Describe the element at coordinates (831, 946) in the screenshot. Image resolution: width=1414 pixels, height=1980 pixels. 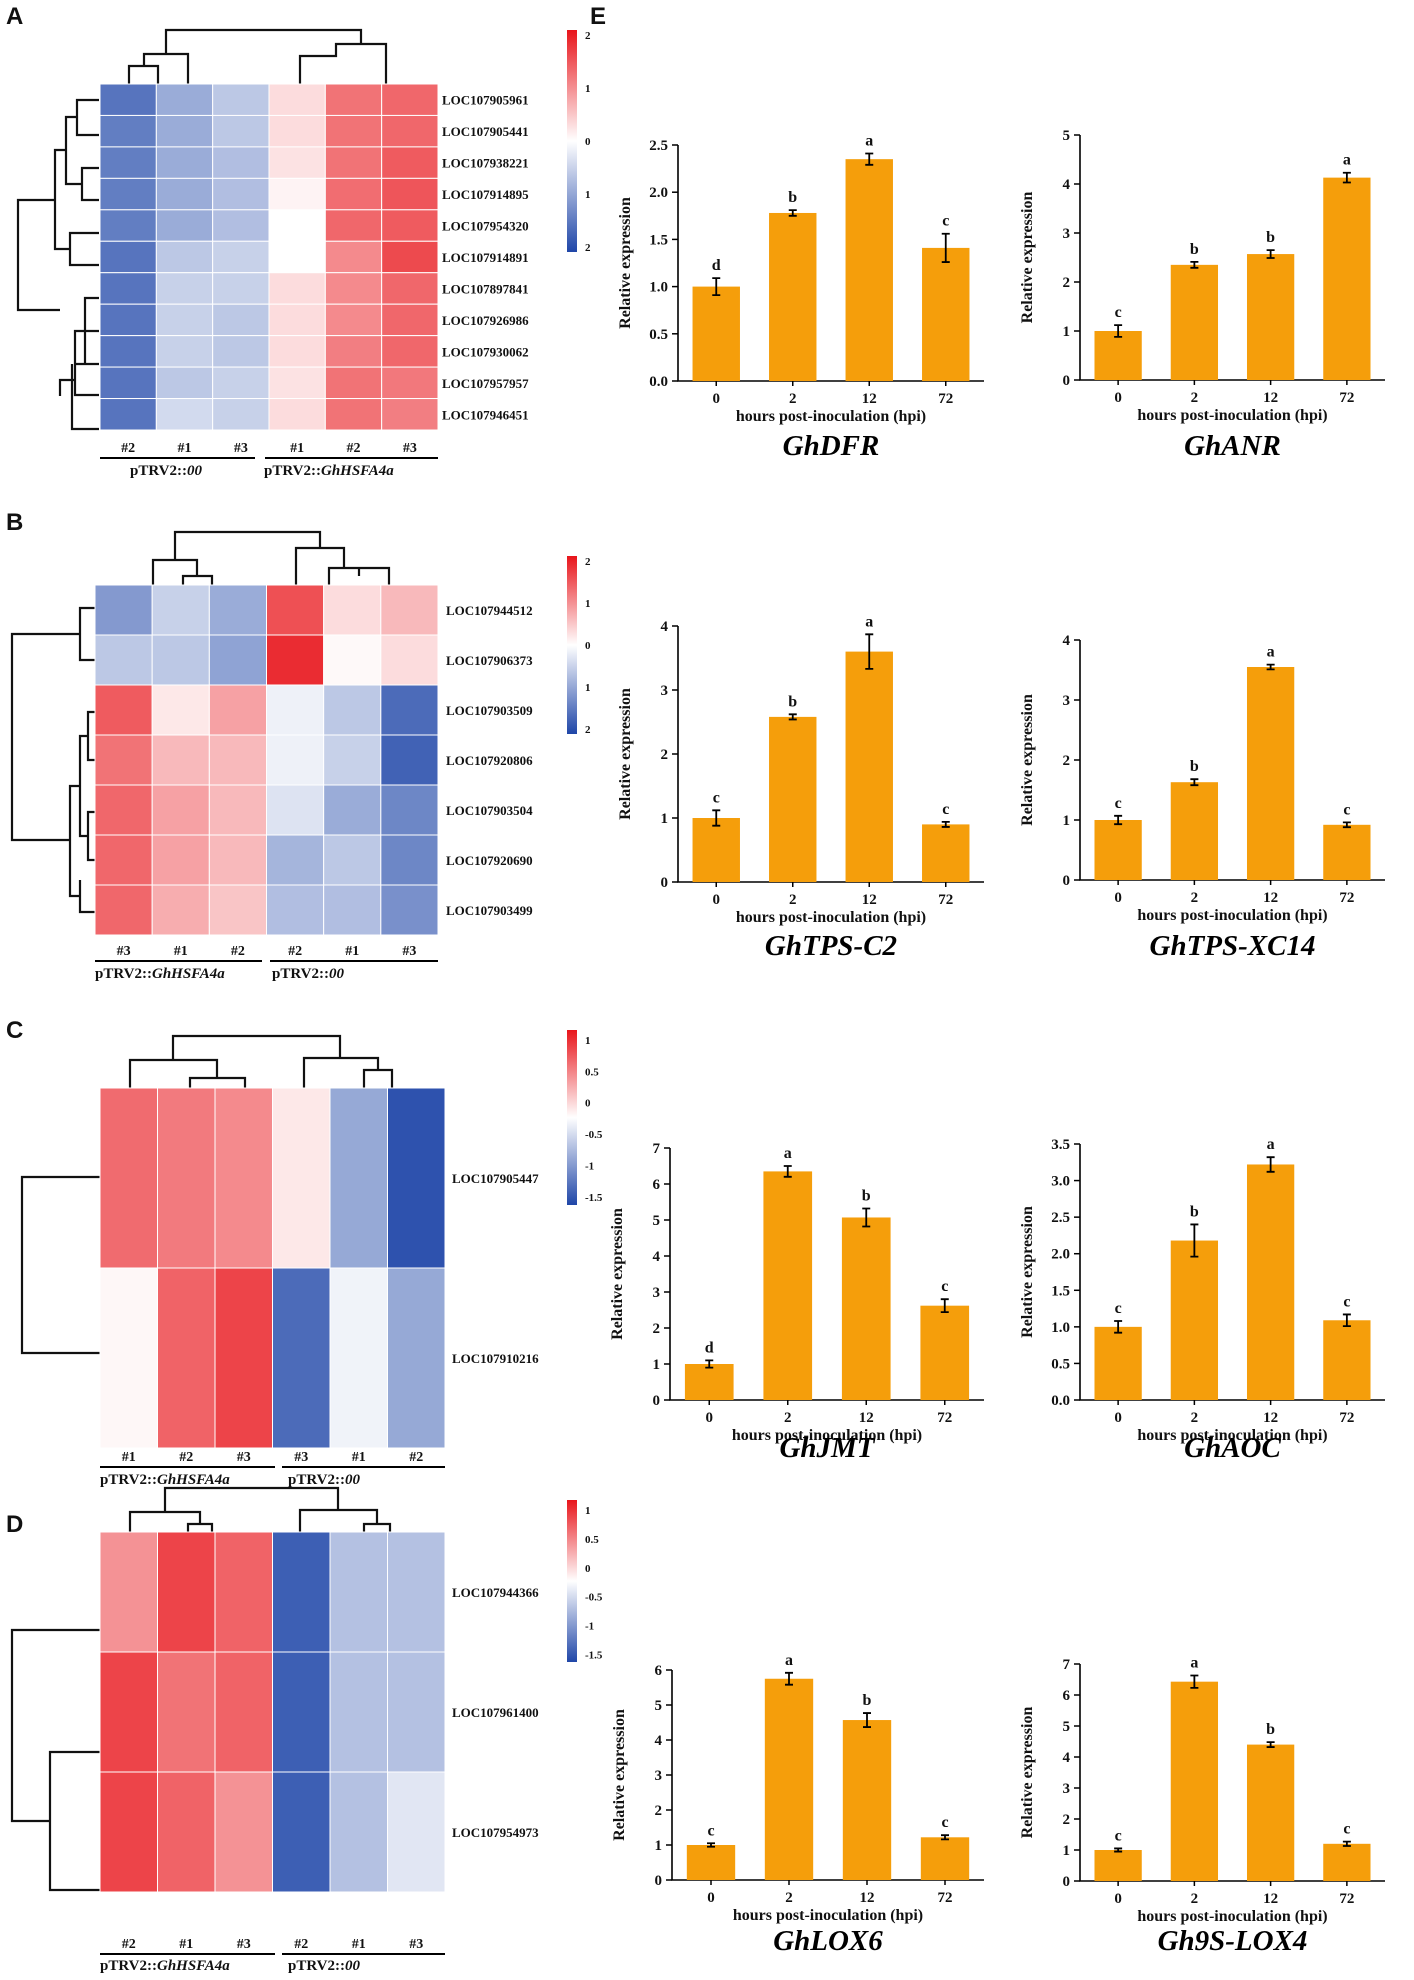
I see `chart-title: GhTPS-C2` at that location.